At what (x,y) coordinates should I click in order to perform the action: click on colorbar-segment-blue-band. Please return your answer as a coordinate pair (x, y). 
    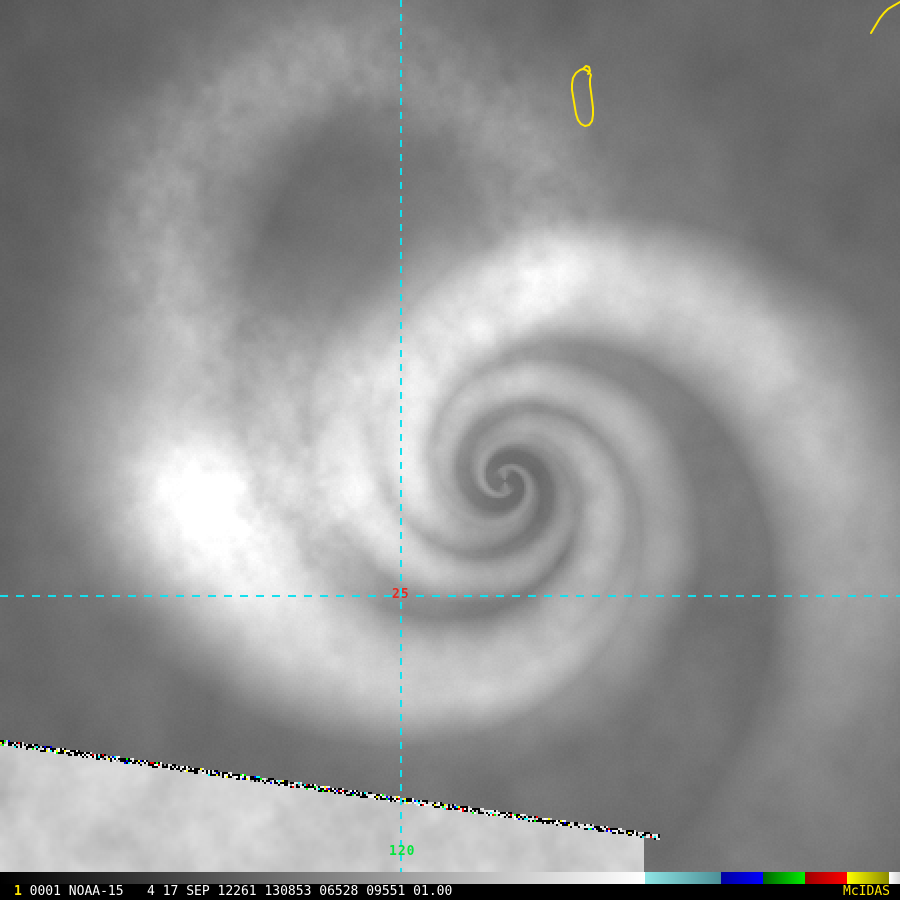
    Looking at the image, I should click on (742, 878).